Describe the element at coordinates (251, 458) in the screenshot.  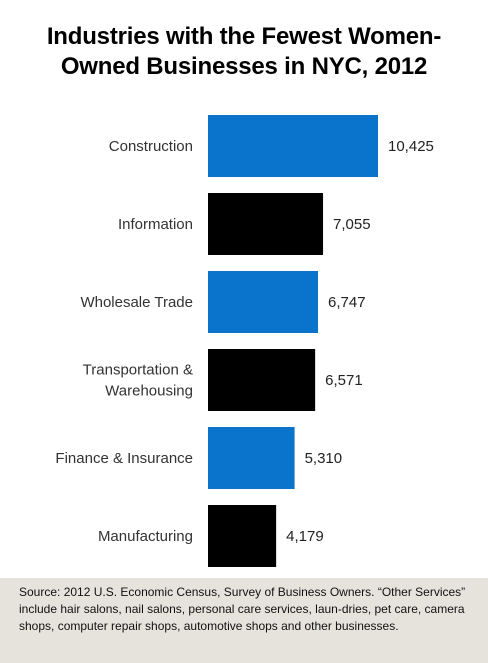
I see `bar-finance-and-insurance` at that location.